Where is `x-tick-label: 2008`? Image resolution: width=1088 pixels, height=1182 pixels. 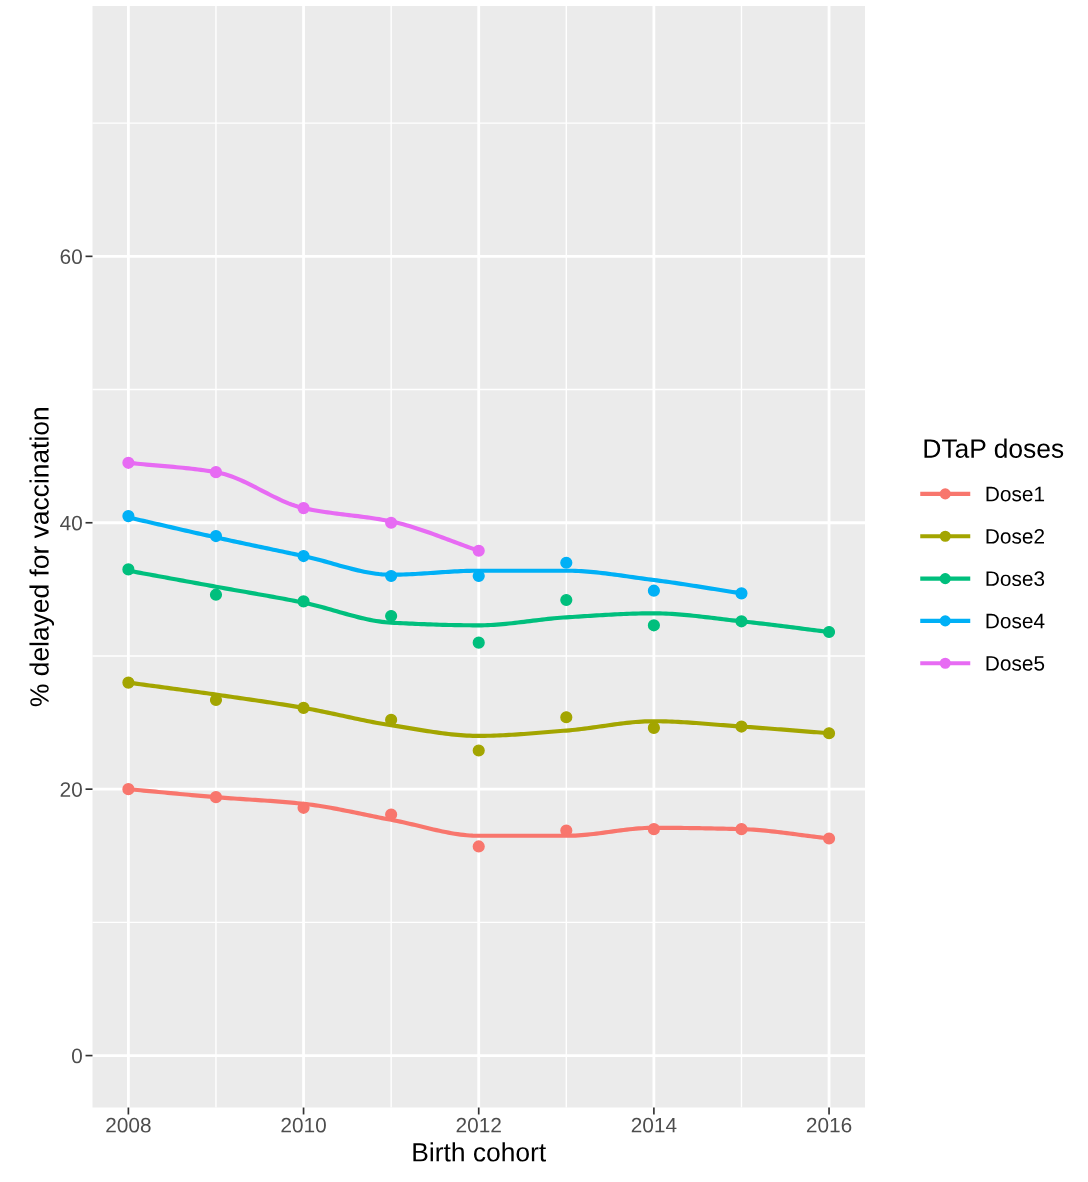
x-tick-label: 2008 is located at coordinates (128, 1125).